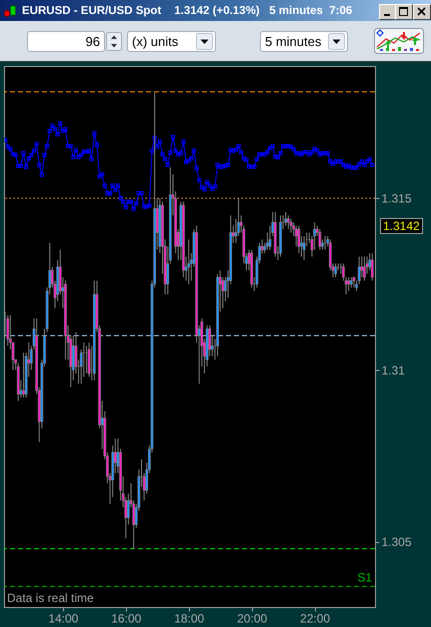 The height and width of the screenshot is (627, 431). What do you see at coordinates (315, 619) in the screenshot?
I see `x-tick-label: 22:00` at bounding box center [315, 619].